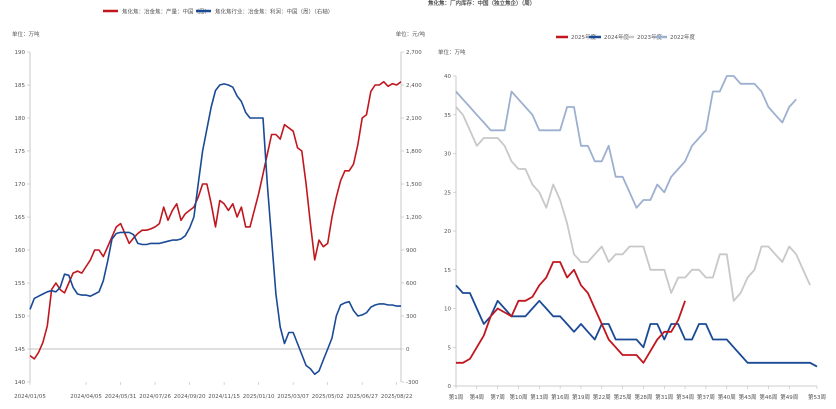 This screenshot has height=409, width=836. What do you see at coordinates (452, 52) in the screenshot?
I see `axis-unit: 单位：万吨` at bounding box center [452, 52].